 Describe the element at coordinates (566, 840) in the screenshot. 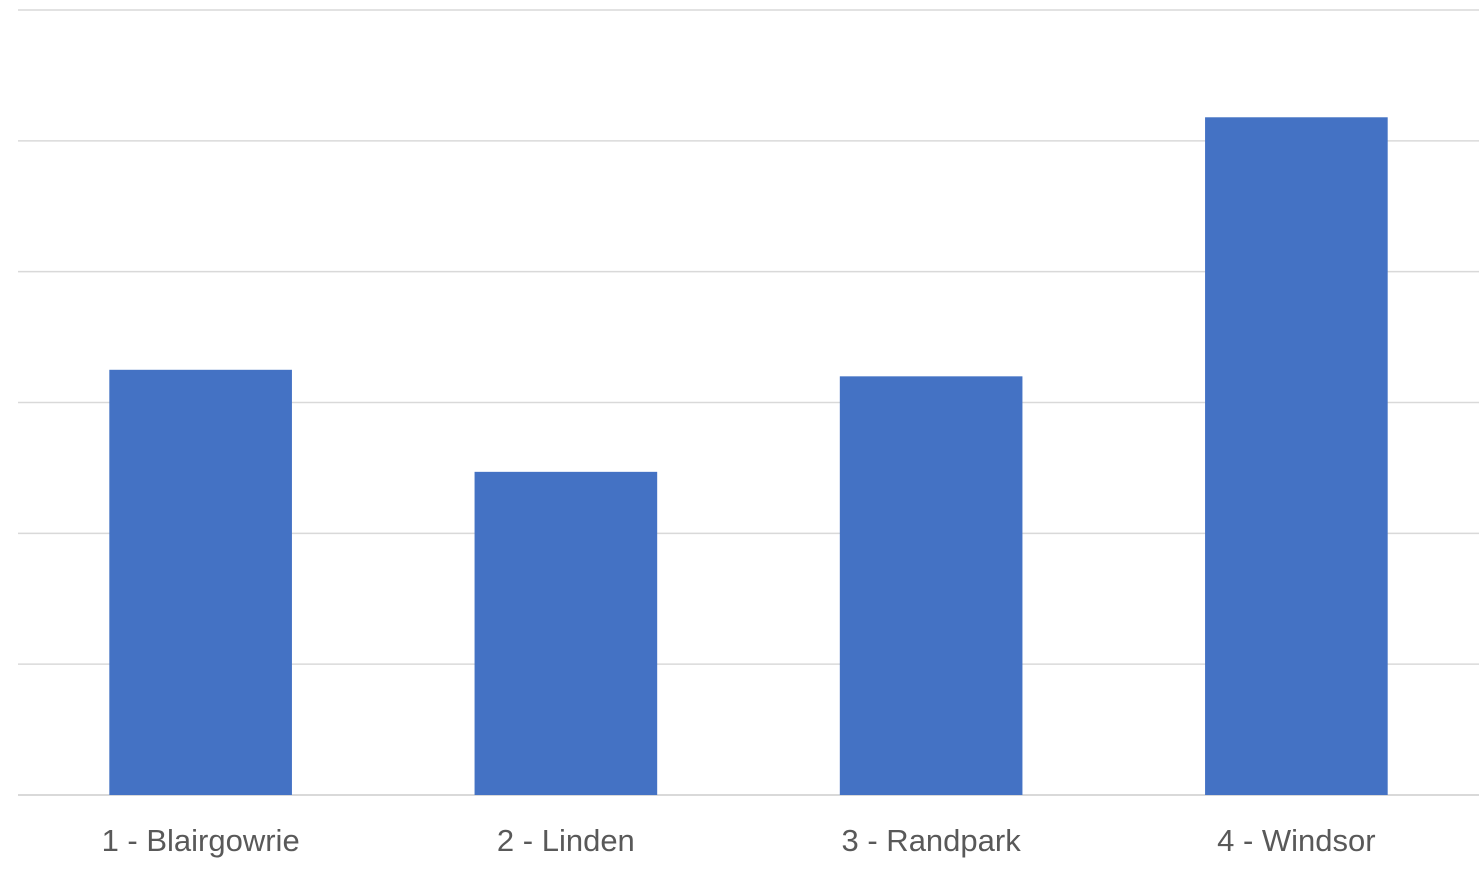

I see `category-label: 2 - Linden` at that location.